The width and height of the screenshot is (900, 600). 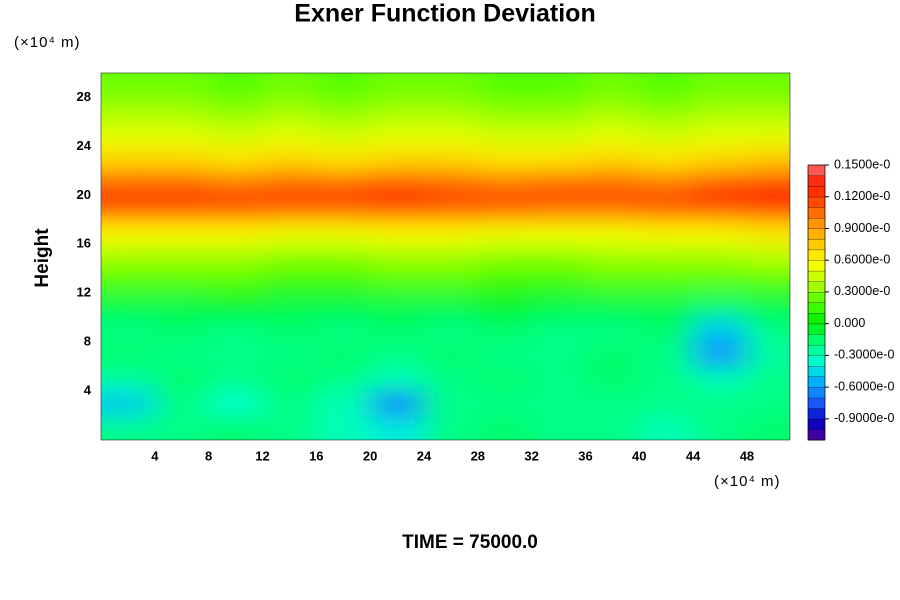 What do you see at coordinates (478, 455) in the screenshot?
I see `x-tick-label: 28` at bounding box center [478, 455].